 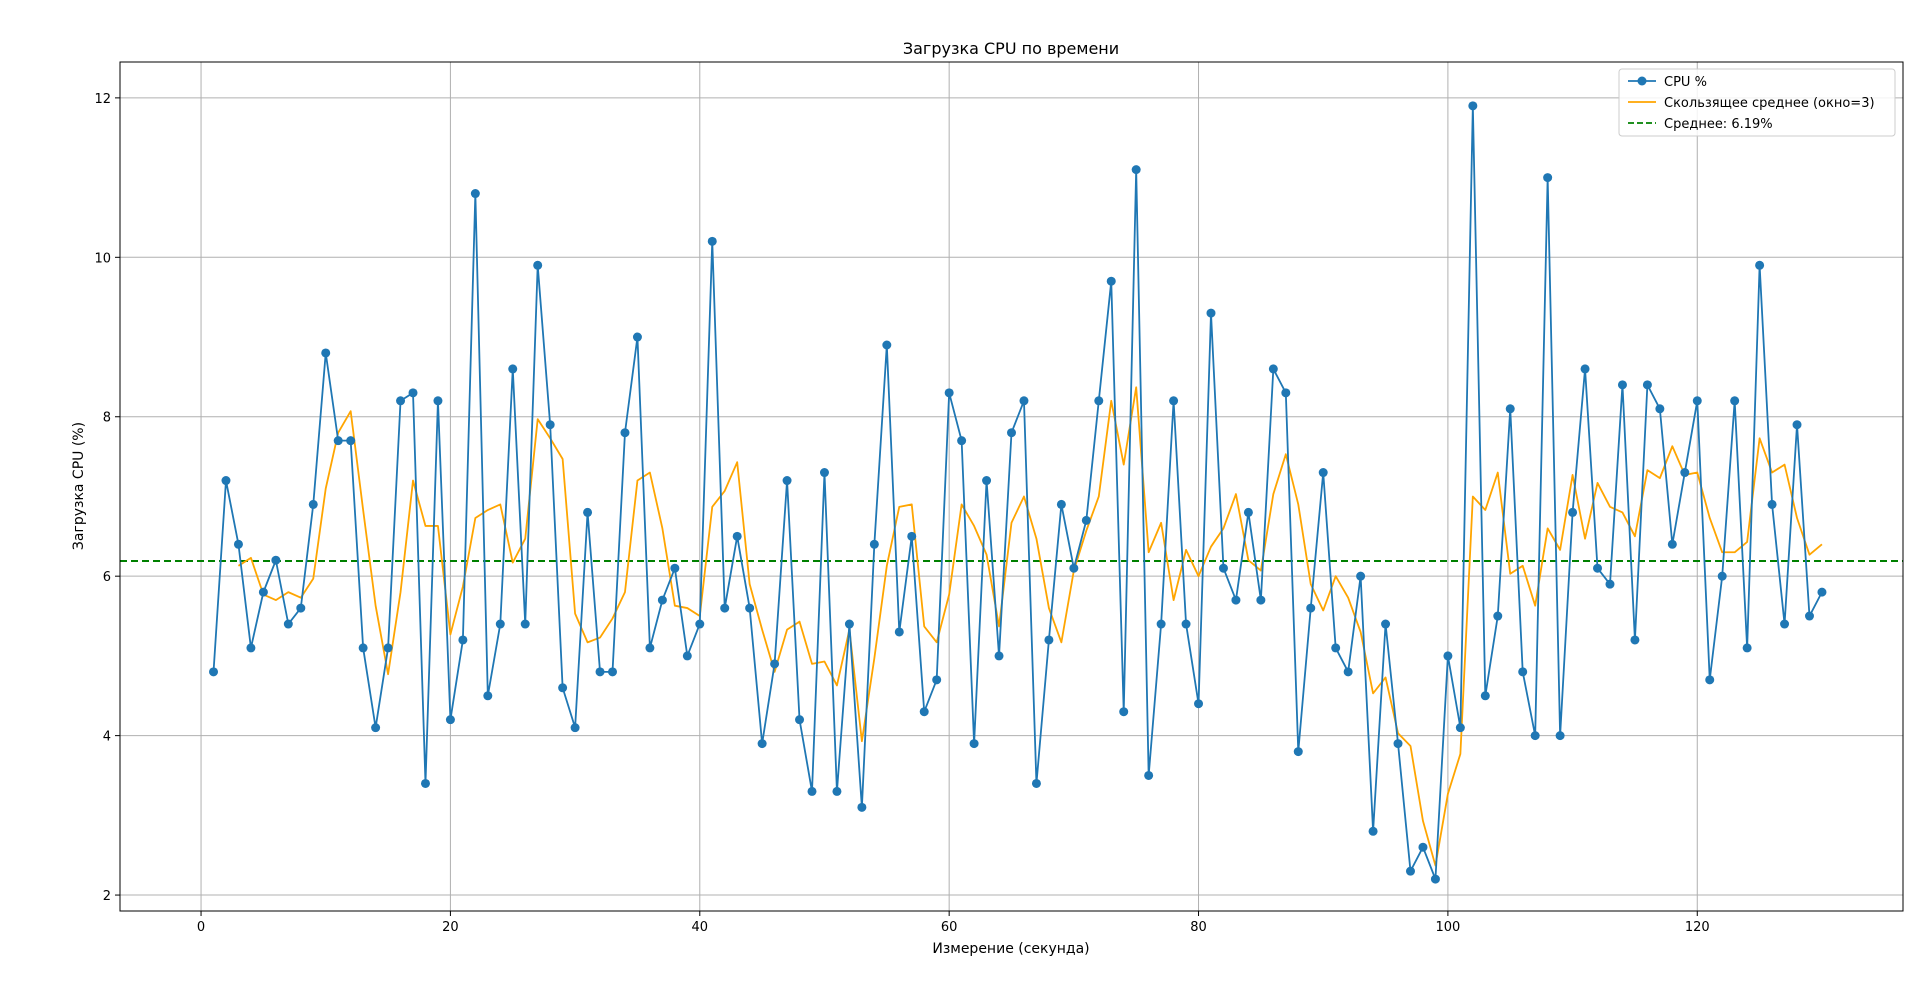 What do you see at coordinates (1718, 124) in the screenshot?
I see `legend-mean-label: Среднее: 6.19%` at bounding box center [1718, 124].